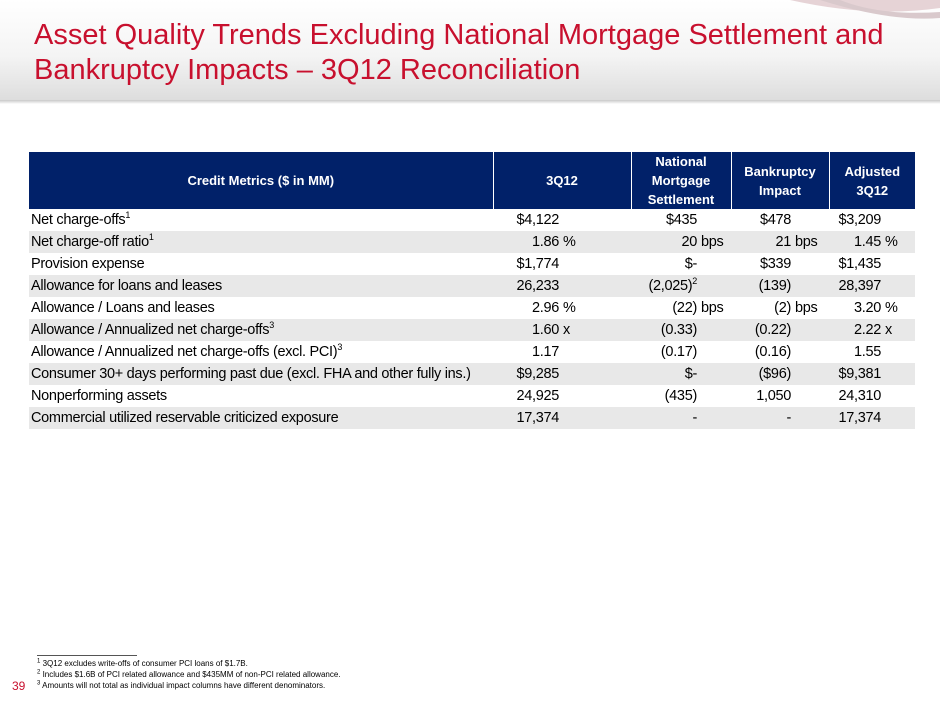  What do you see at coordinates (88, 264) in the screenshot?
I see `metric-label: Provision expense` at bounding box center [88, 264].